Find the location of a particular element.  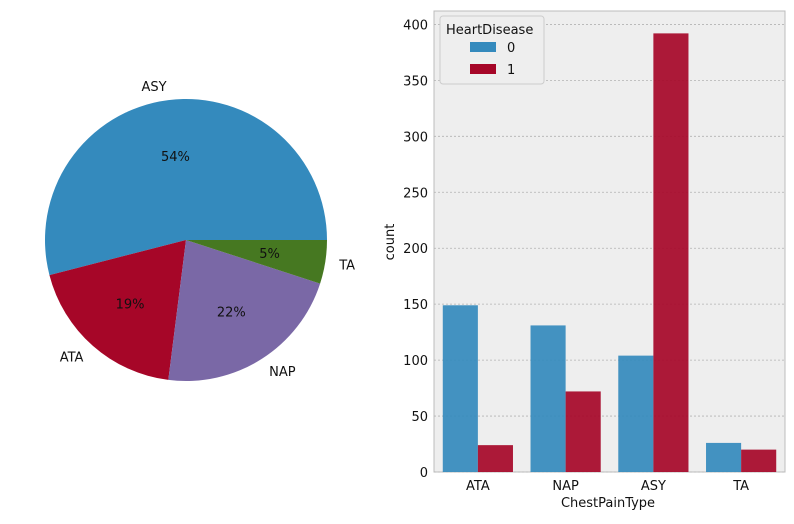

pie-label-ta: TA is located at coordinates (346, 265).